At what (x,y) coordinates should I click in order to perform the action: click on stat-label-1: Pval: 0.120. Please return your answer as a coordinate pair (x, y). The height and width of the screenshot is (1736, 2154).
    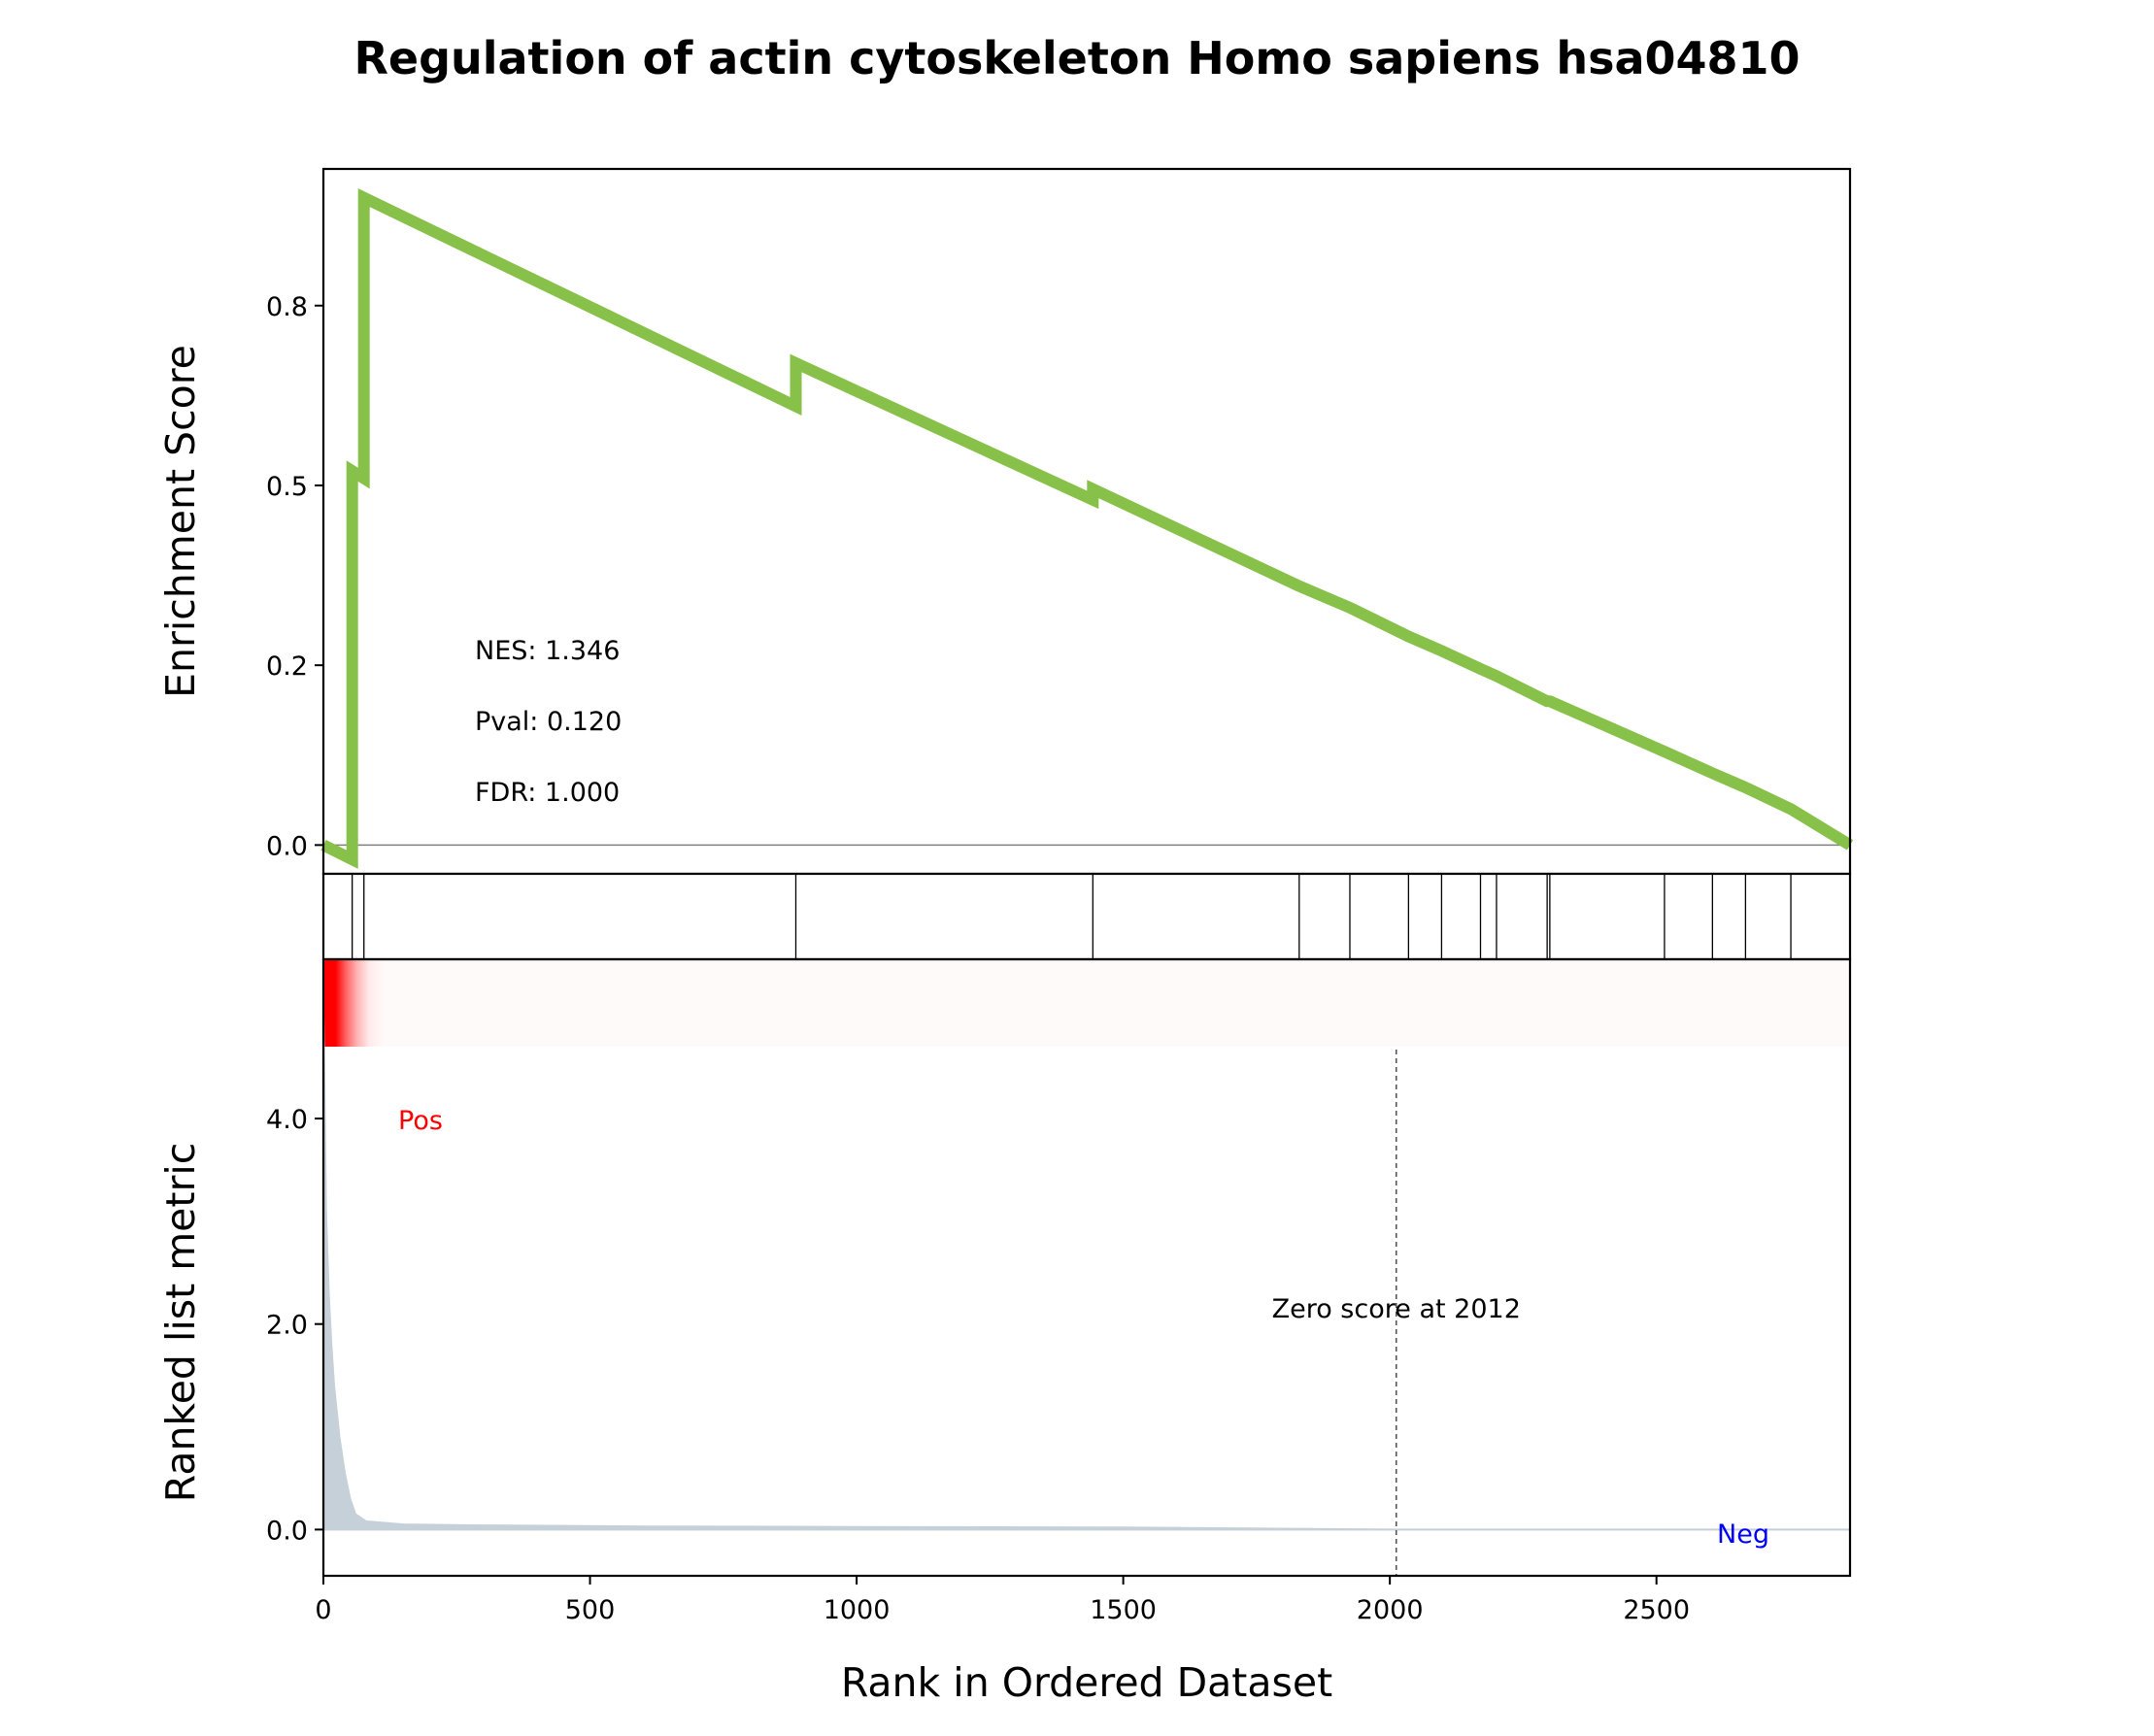
    Looking at the image, I should click on (548, 722).